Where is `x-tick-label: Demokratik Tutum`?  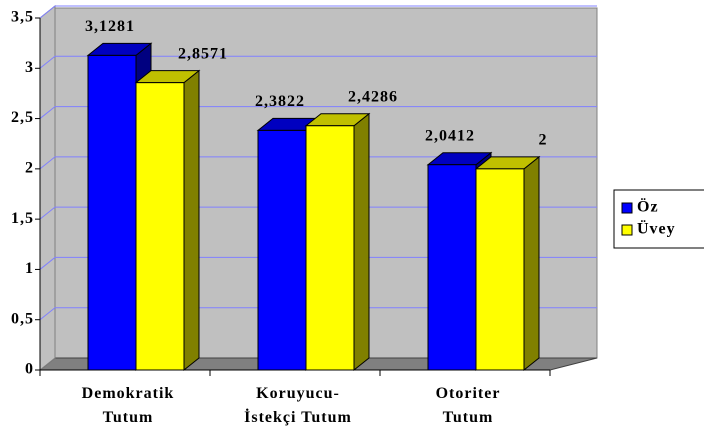
x-tick-label: Demokratik Tutum is located at coordinates (128, 405).